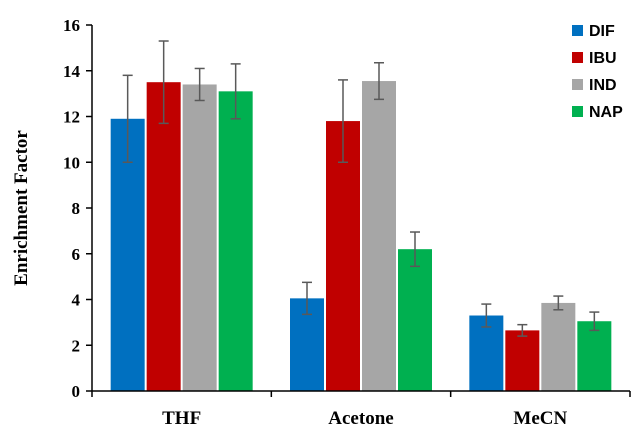 This screenshot has width=638, height=432. Describe the element at coordinates (127, 254) in the screenshot. I see `bar-dif-thf` at that location.